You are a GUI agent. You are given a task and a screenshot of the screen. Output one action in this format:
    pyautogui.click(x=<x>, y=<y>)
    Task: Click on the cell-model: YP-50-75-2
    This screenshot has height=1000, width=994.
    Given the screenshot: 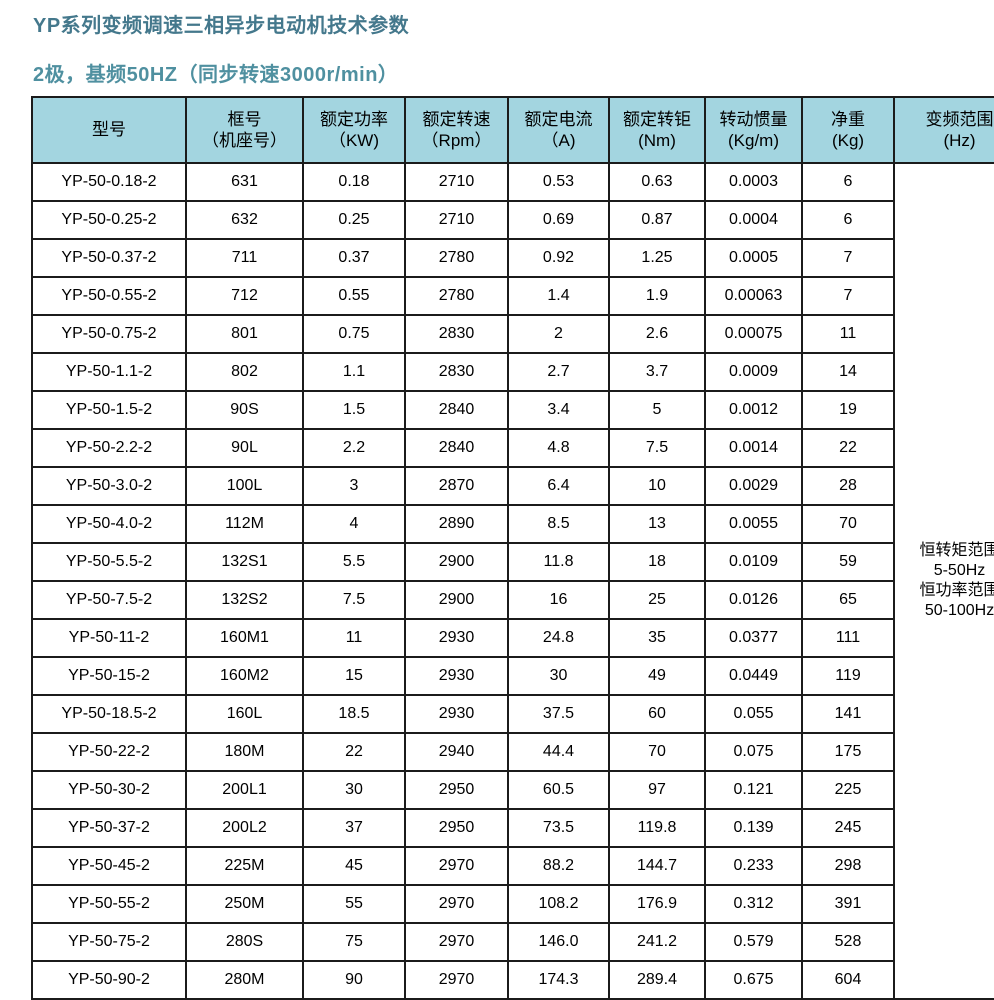 What is the action you would take?
    pyautogui.click(x=109, y=942)
    